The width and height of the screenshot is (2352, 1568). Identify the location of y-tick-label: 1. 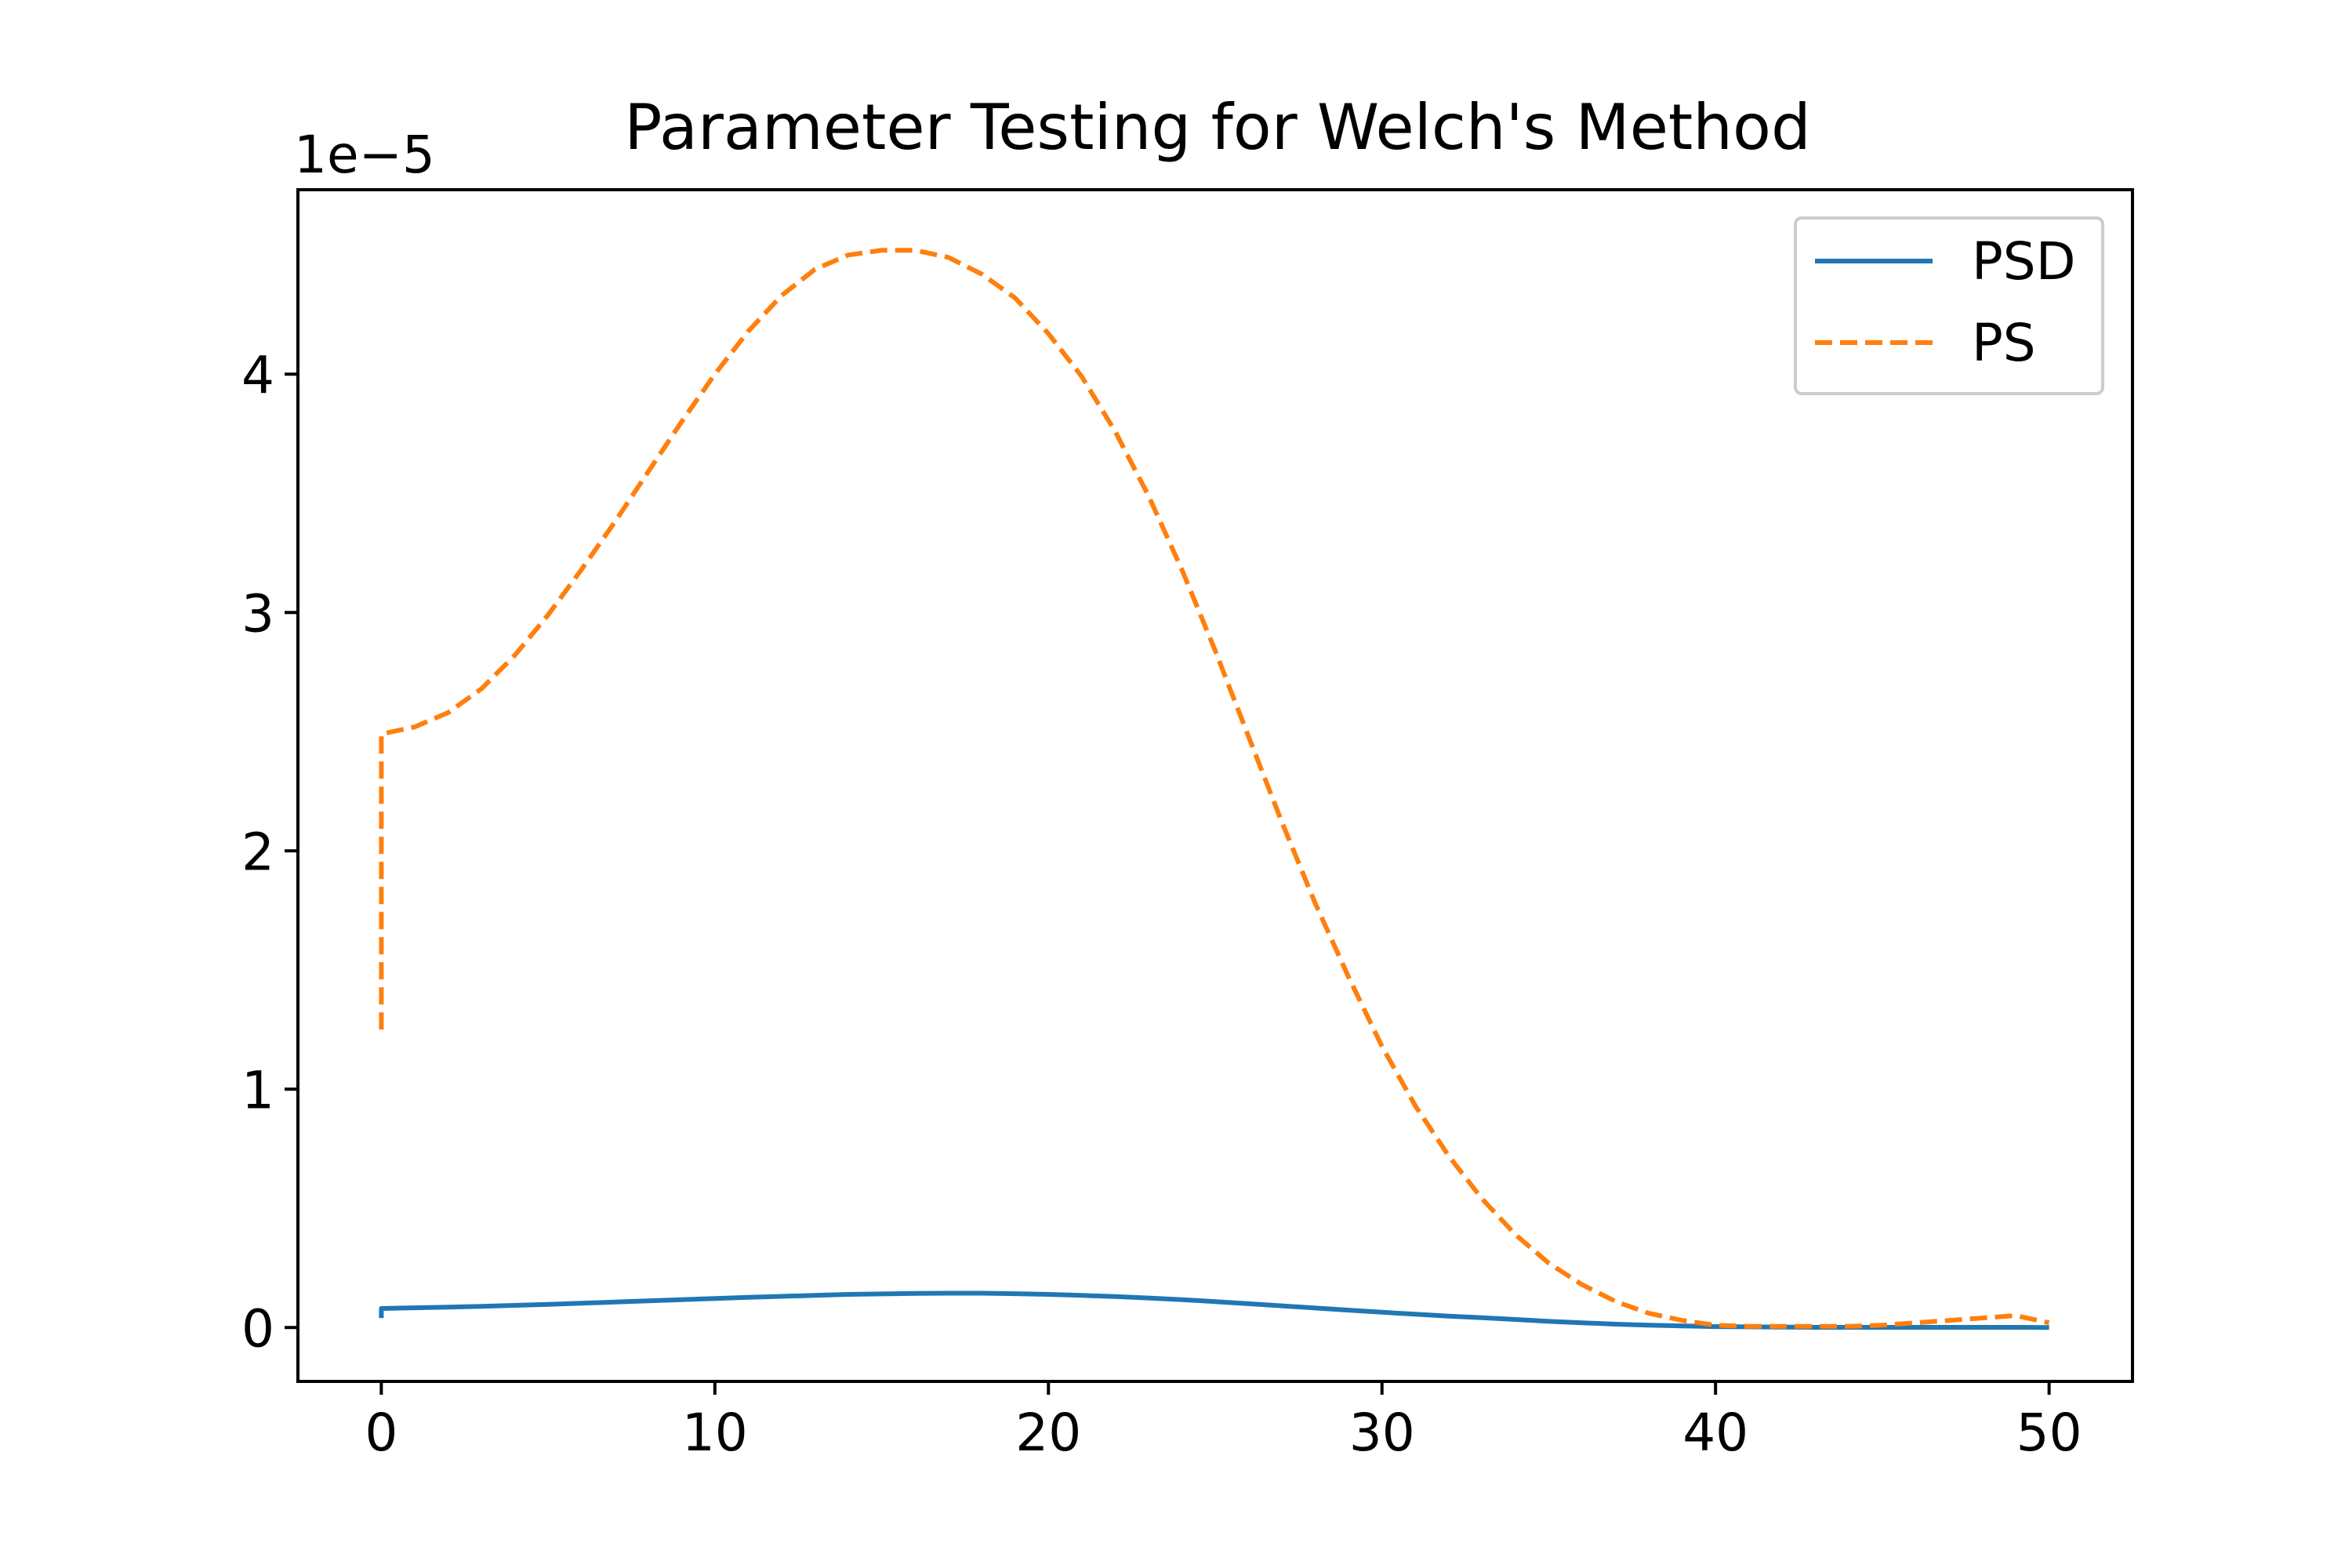
(257, 1090).